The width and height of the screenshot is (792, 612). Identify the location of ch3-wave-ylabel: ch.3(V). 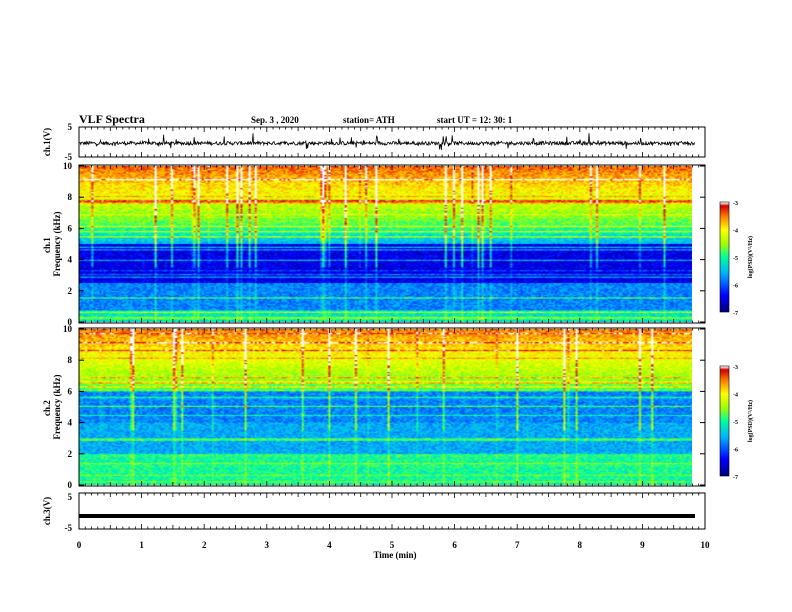
(47, 511).